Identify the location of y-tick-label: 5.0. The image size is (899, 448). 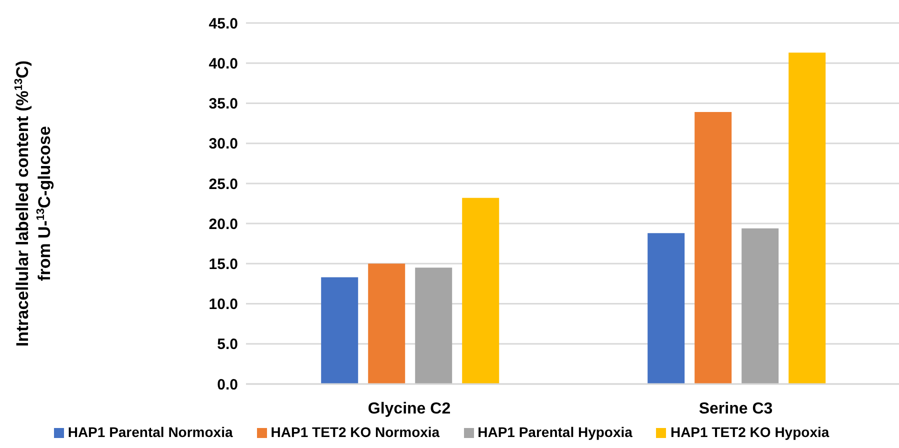
(227, 345).